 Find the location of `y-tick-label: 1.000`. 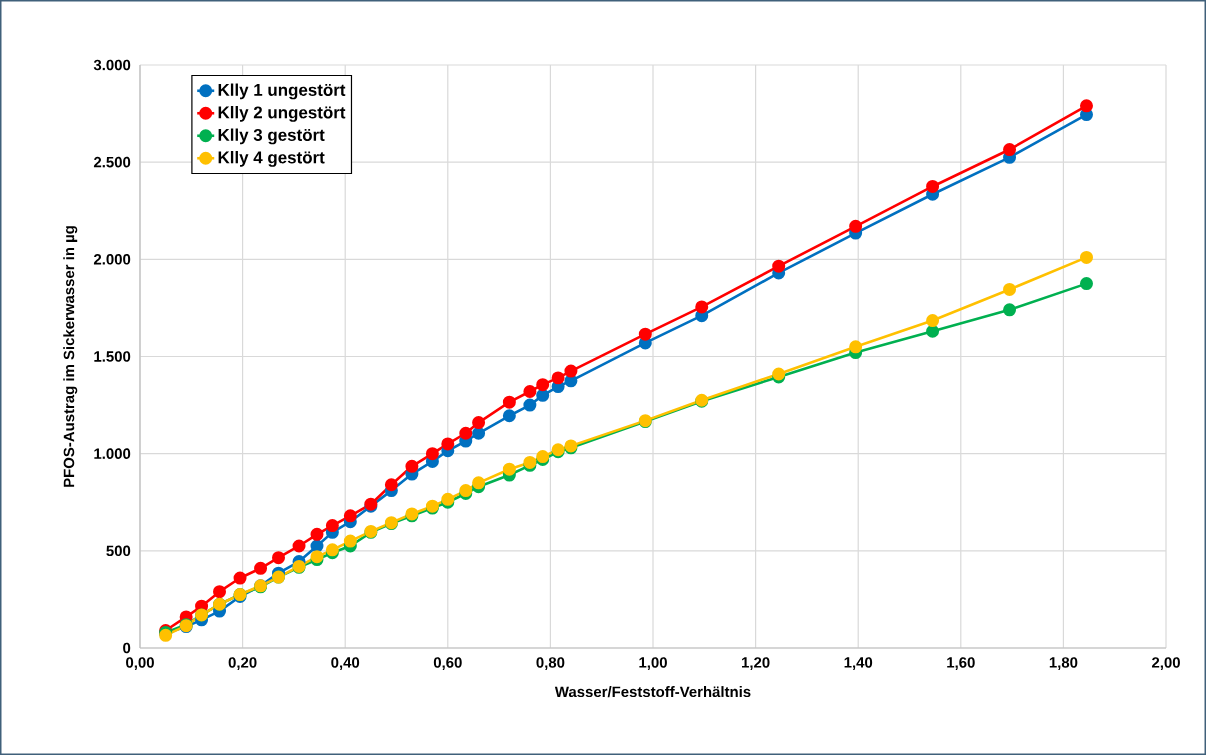

y-tick-label: 1.000 is located at coordinates (112, 453).